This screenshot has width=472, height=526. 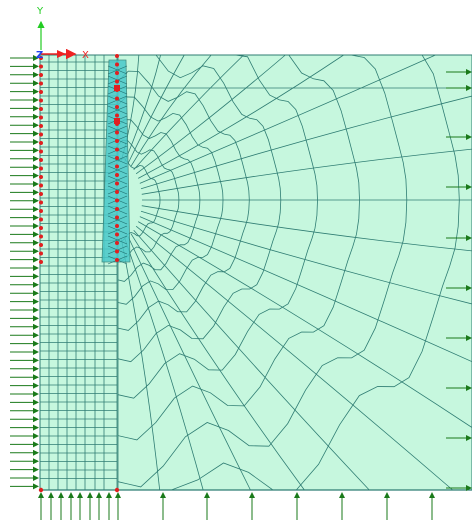 I want to click on left-load-arrows, so click(x=24, y=272).